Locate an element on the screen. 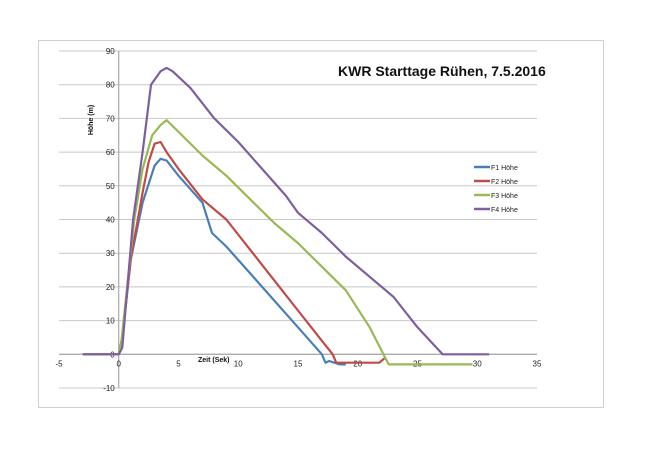 The height and width of the screenshot is (458, 648). legend-label: F4 Höhe is located at coordinates (504, 210).